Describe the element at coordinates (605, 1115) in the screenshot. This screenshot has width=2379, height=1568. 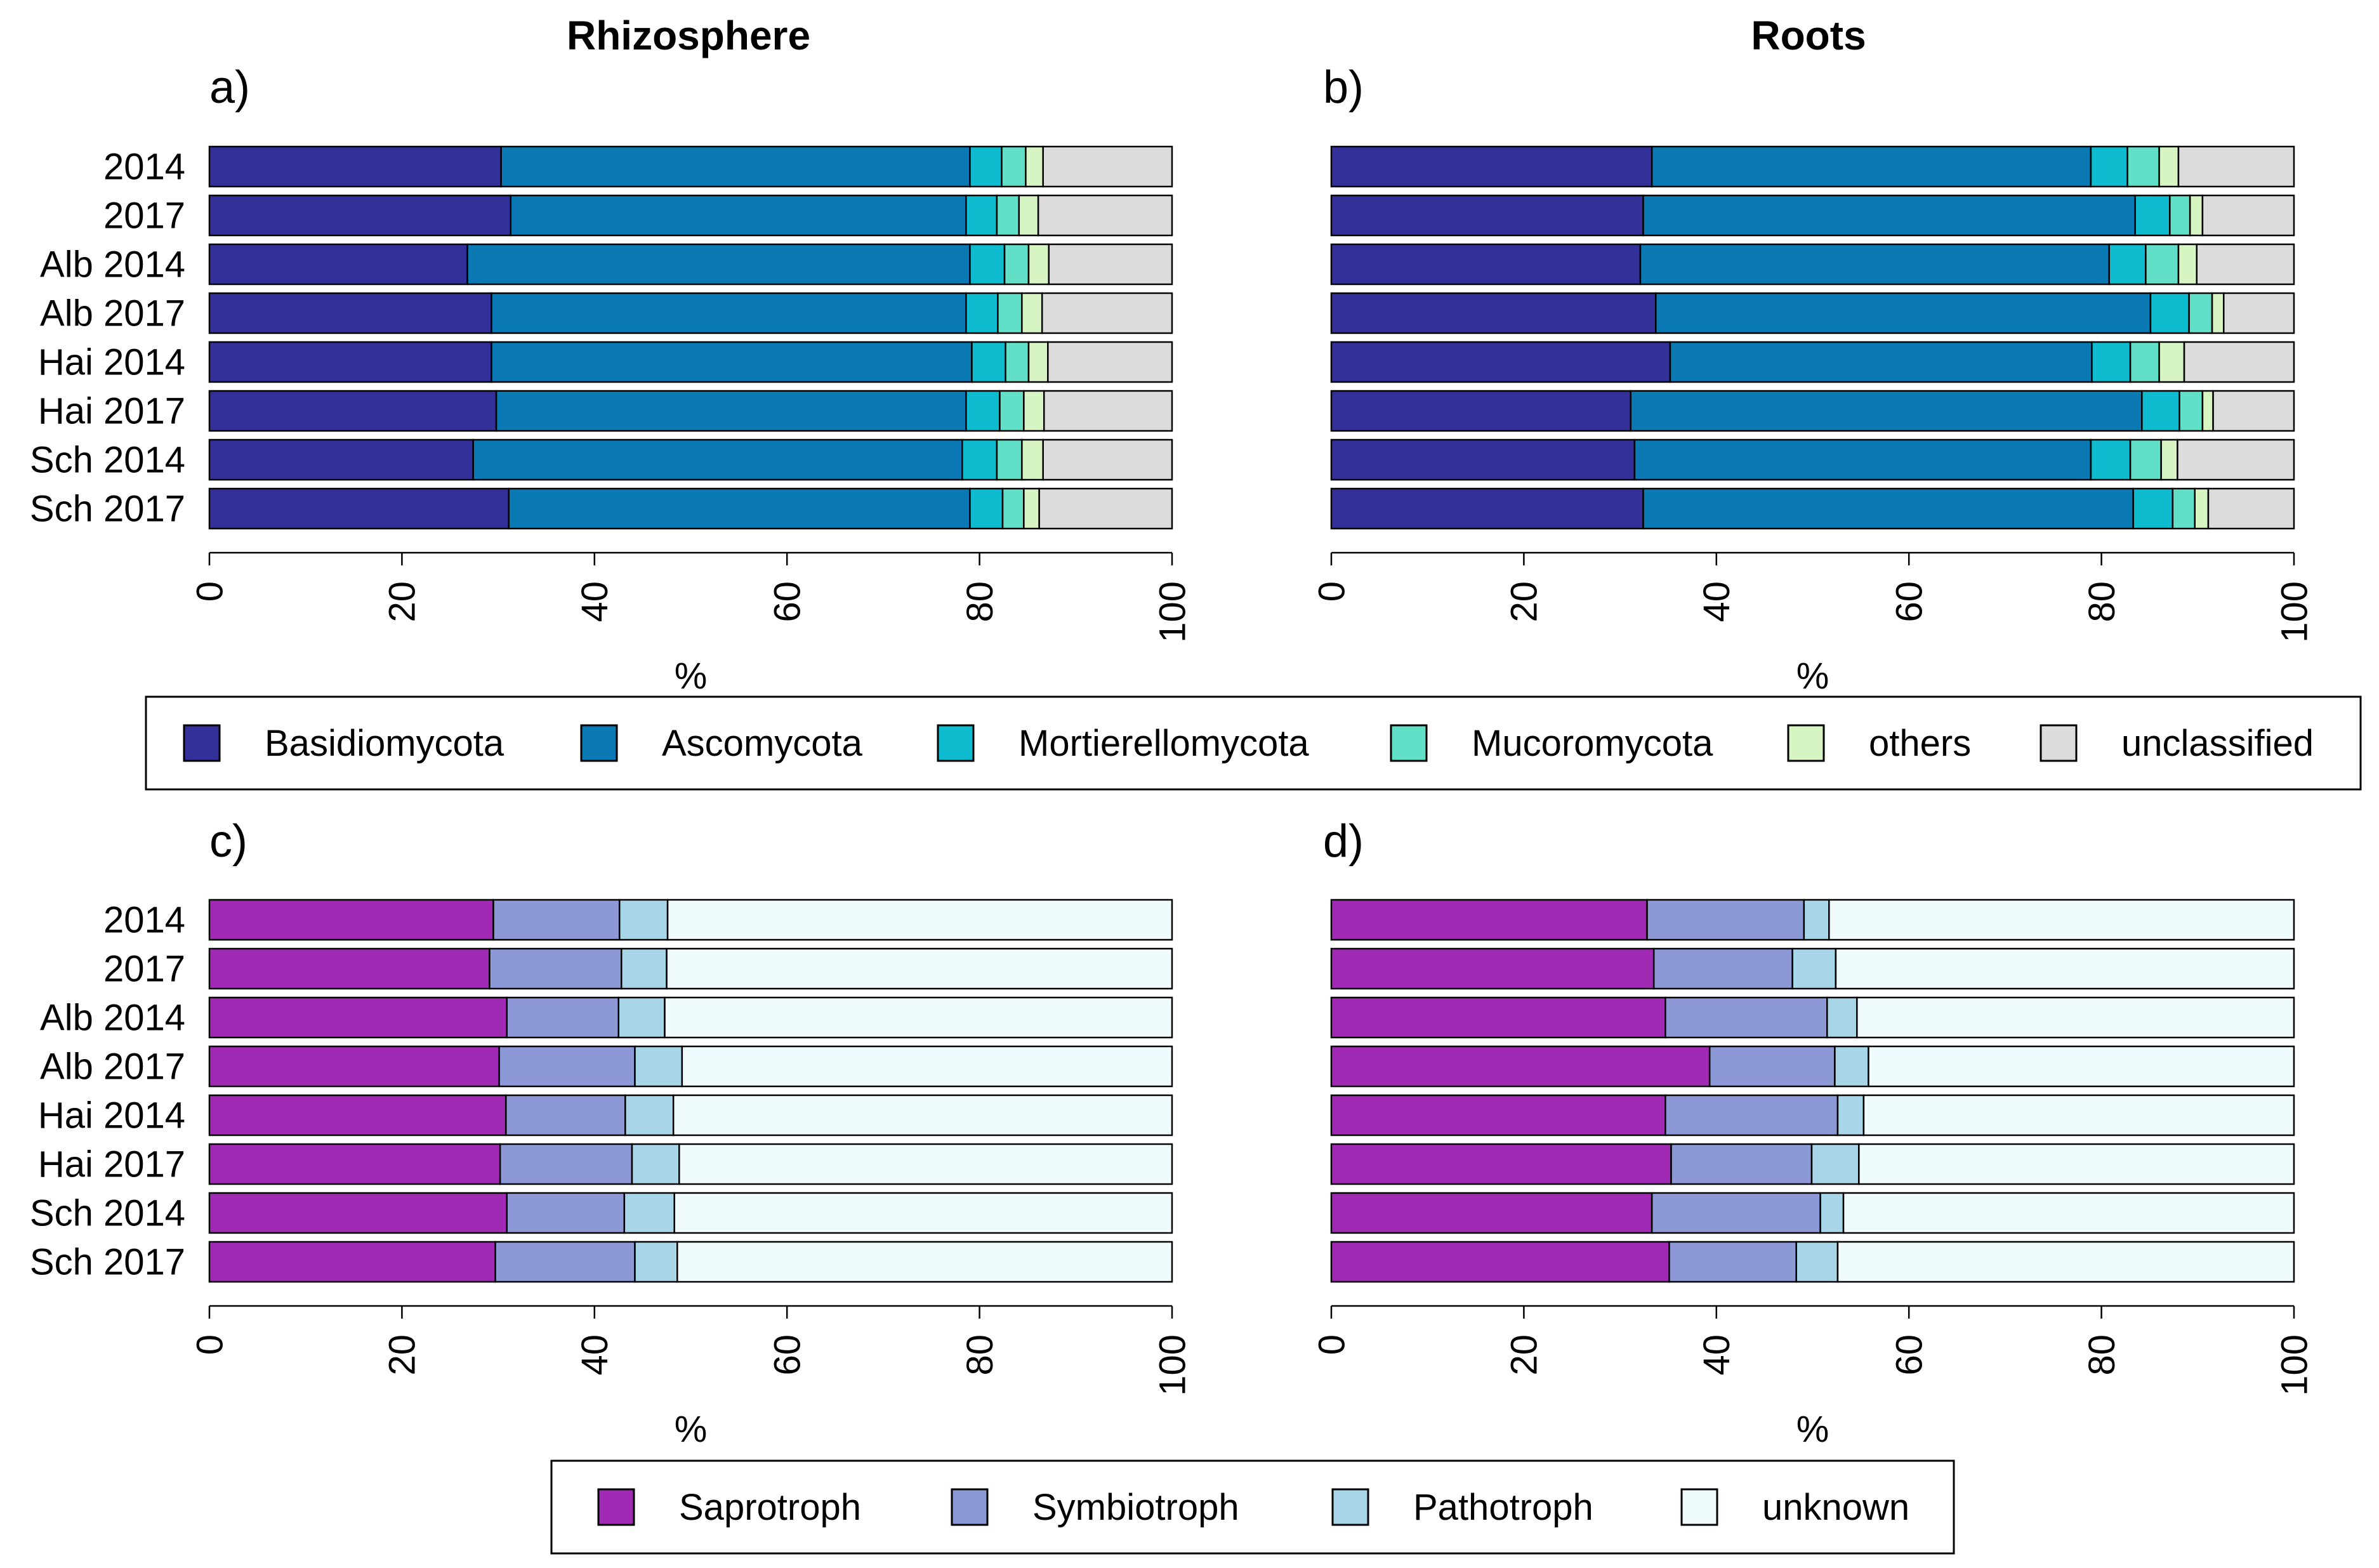
I see `bar-row: Hai 2014` at that location.